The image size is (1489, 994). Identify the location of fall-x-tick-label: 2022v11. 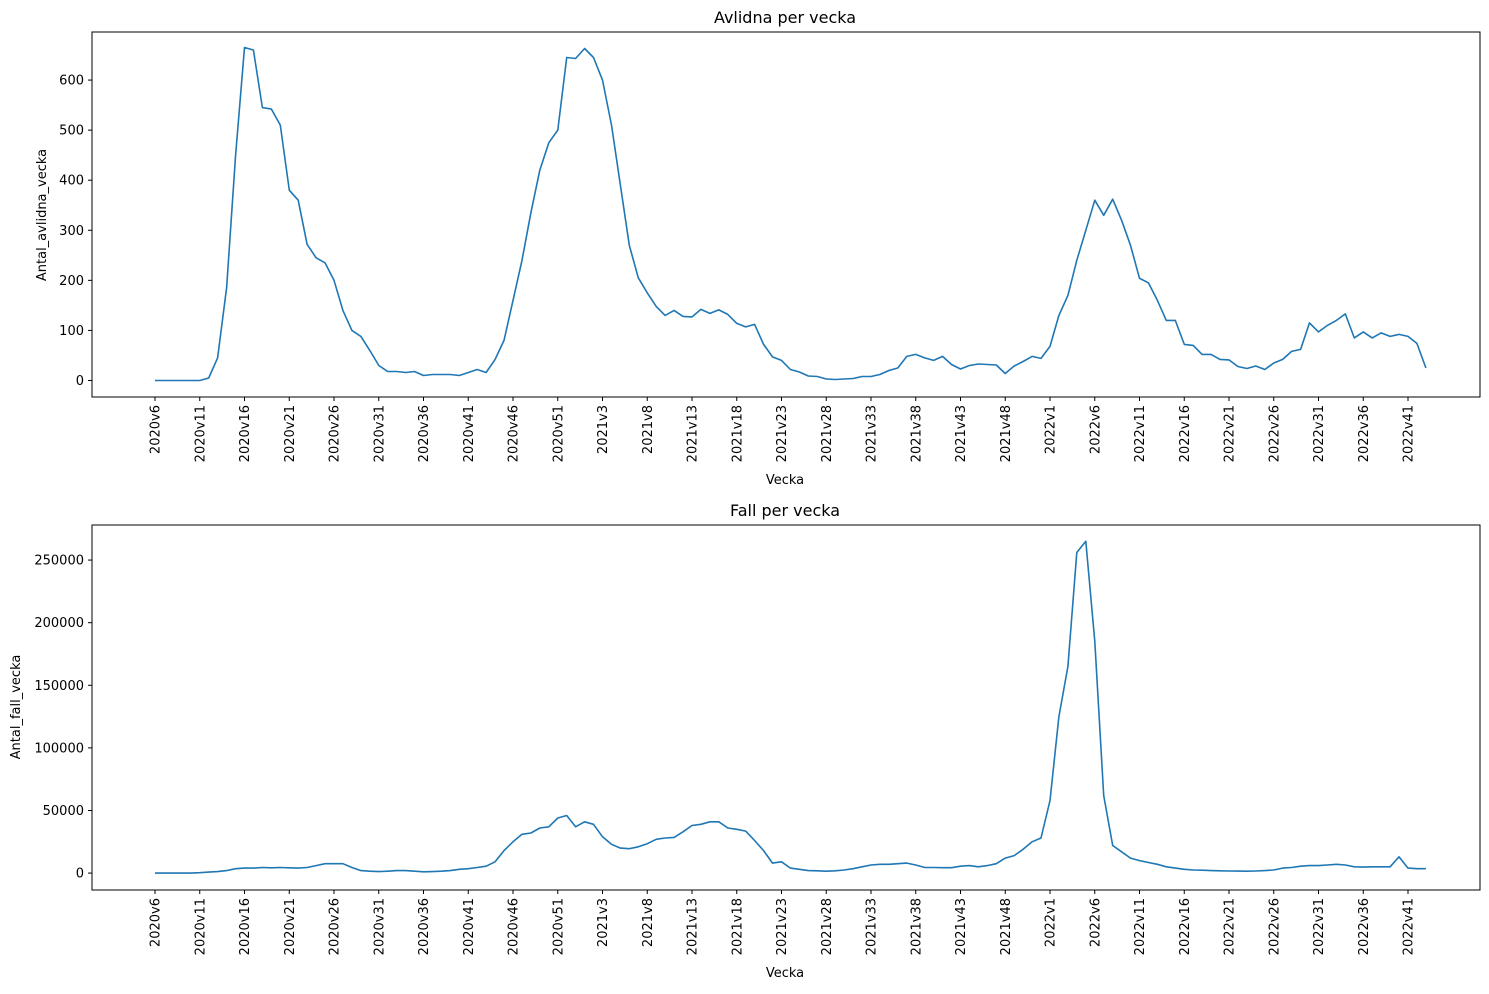
(1140, 926).